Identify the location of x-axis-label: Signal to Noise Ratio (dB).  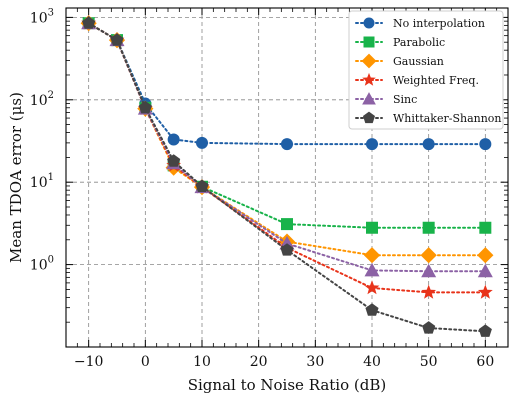
(287, 385).